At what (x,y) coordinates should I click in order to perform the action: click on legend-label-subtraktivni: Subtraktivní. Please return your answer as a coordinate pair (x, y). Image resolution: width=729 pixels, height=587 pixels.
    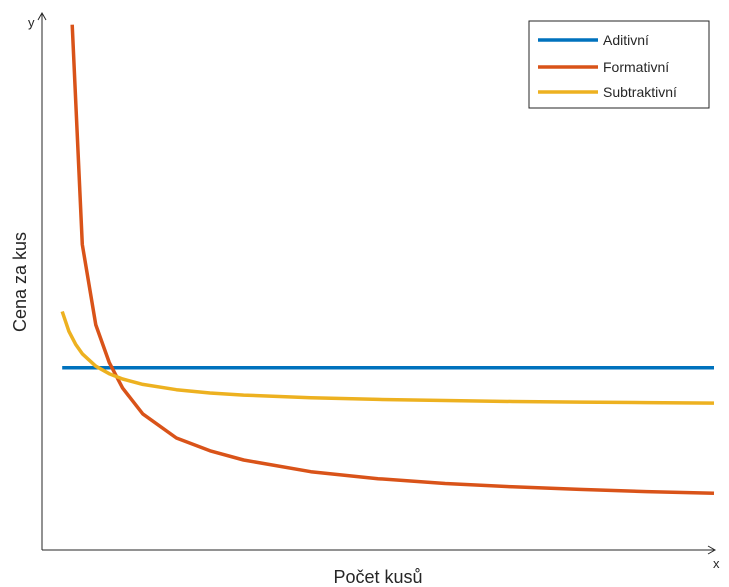
    Looking at the image, I should click on (640, 92).